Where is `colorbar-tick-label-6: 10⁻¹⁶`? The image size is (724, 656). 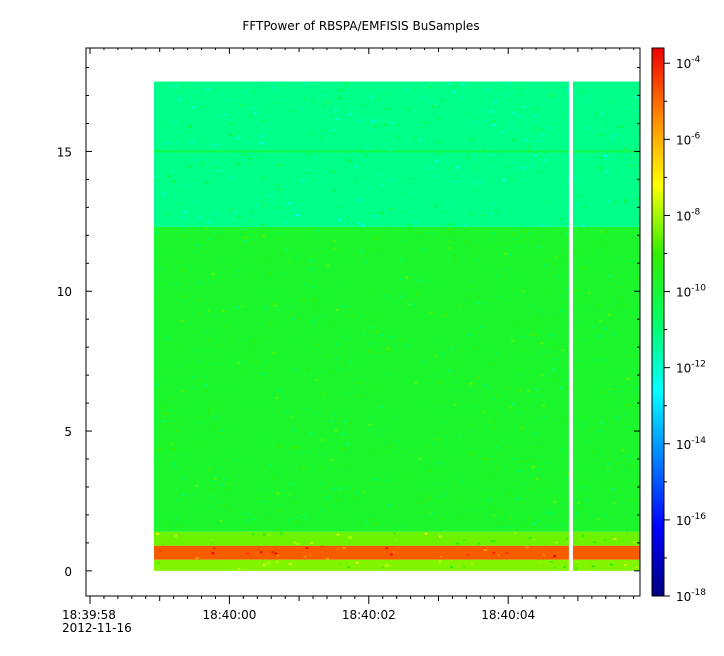 colorbar-tick-label-6: 10⁻¹⁶ is located at coordinates (691, 520).